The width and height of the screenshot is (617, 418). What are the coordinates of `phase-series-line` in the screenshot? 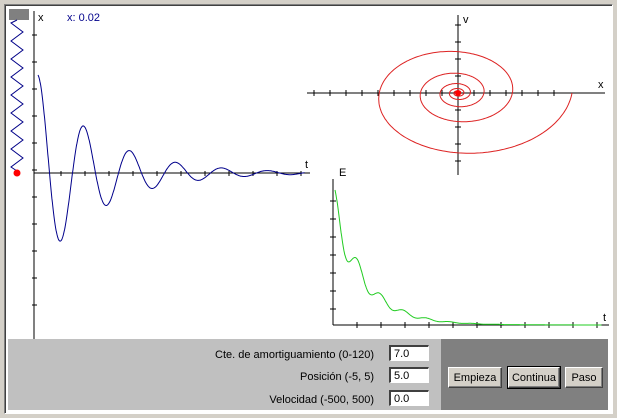 It's located at (475, 102).